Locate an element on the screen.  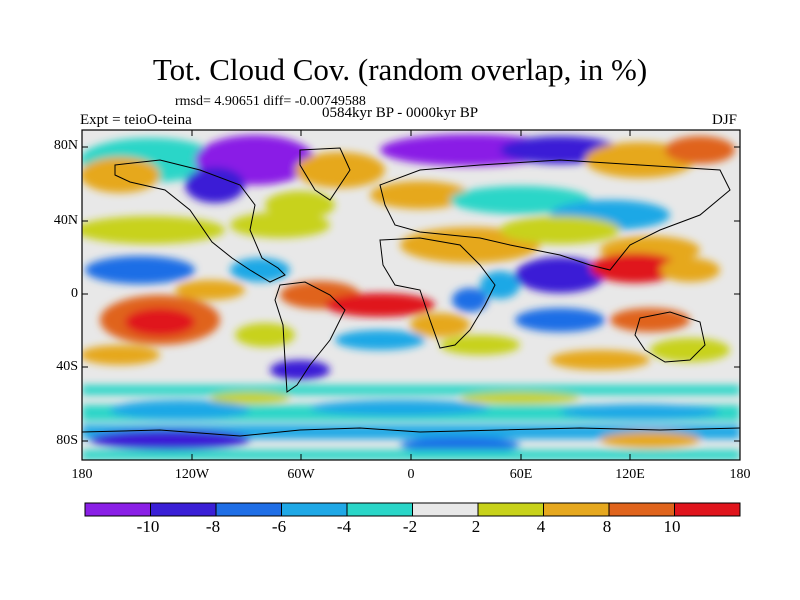
lon-label-120w: 120W is located at coordinates (192, 474).